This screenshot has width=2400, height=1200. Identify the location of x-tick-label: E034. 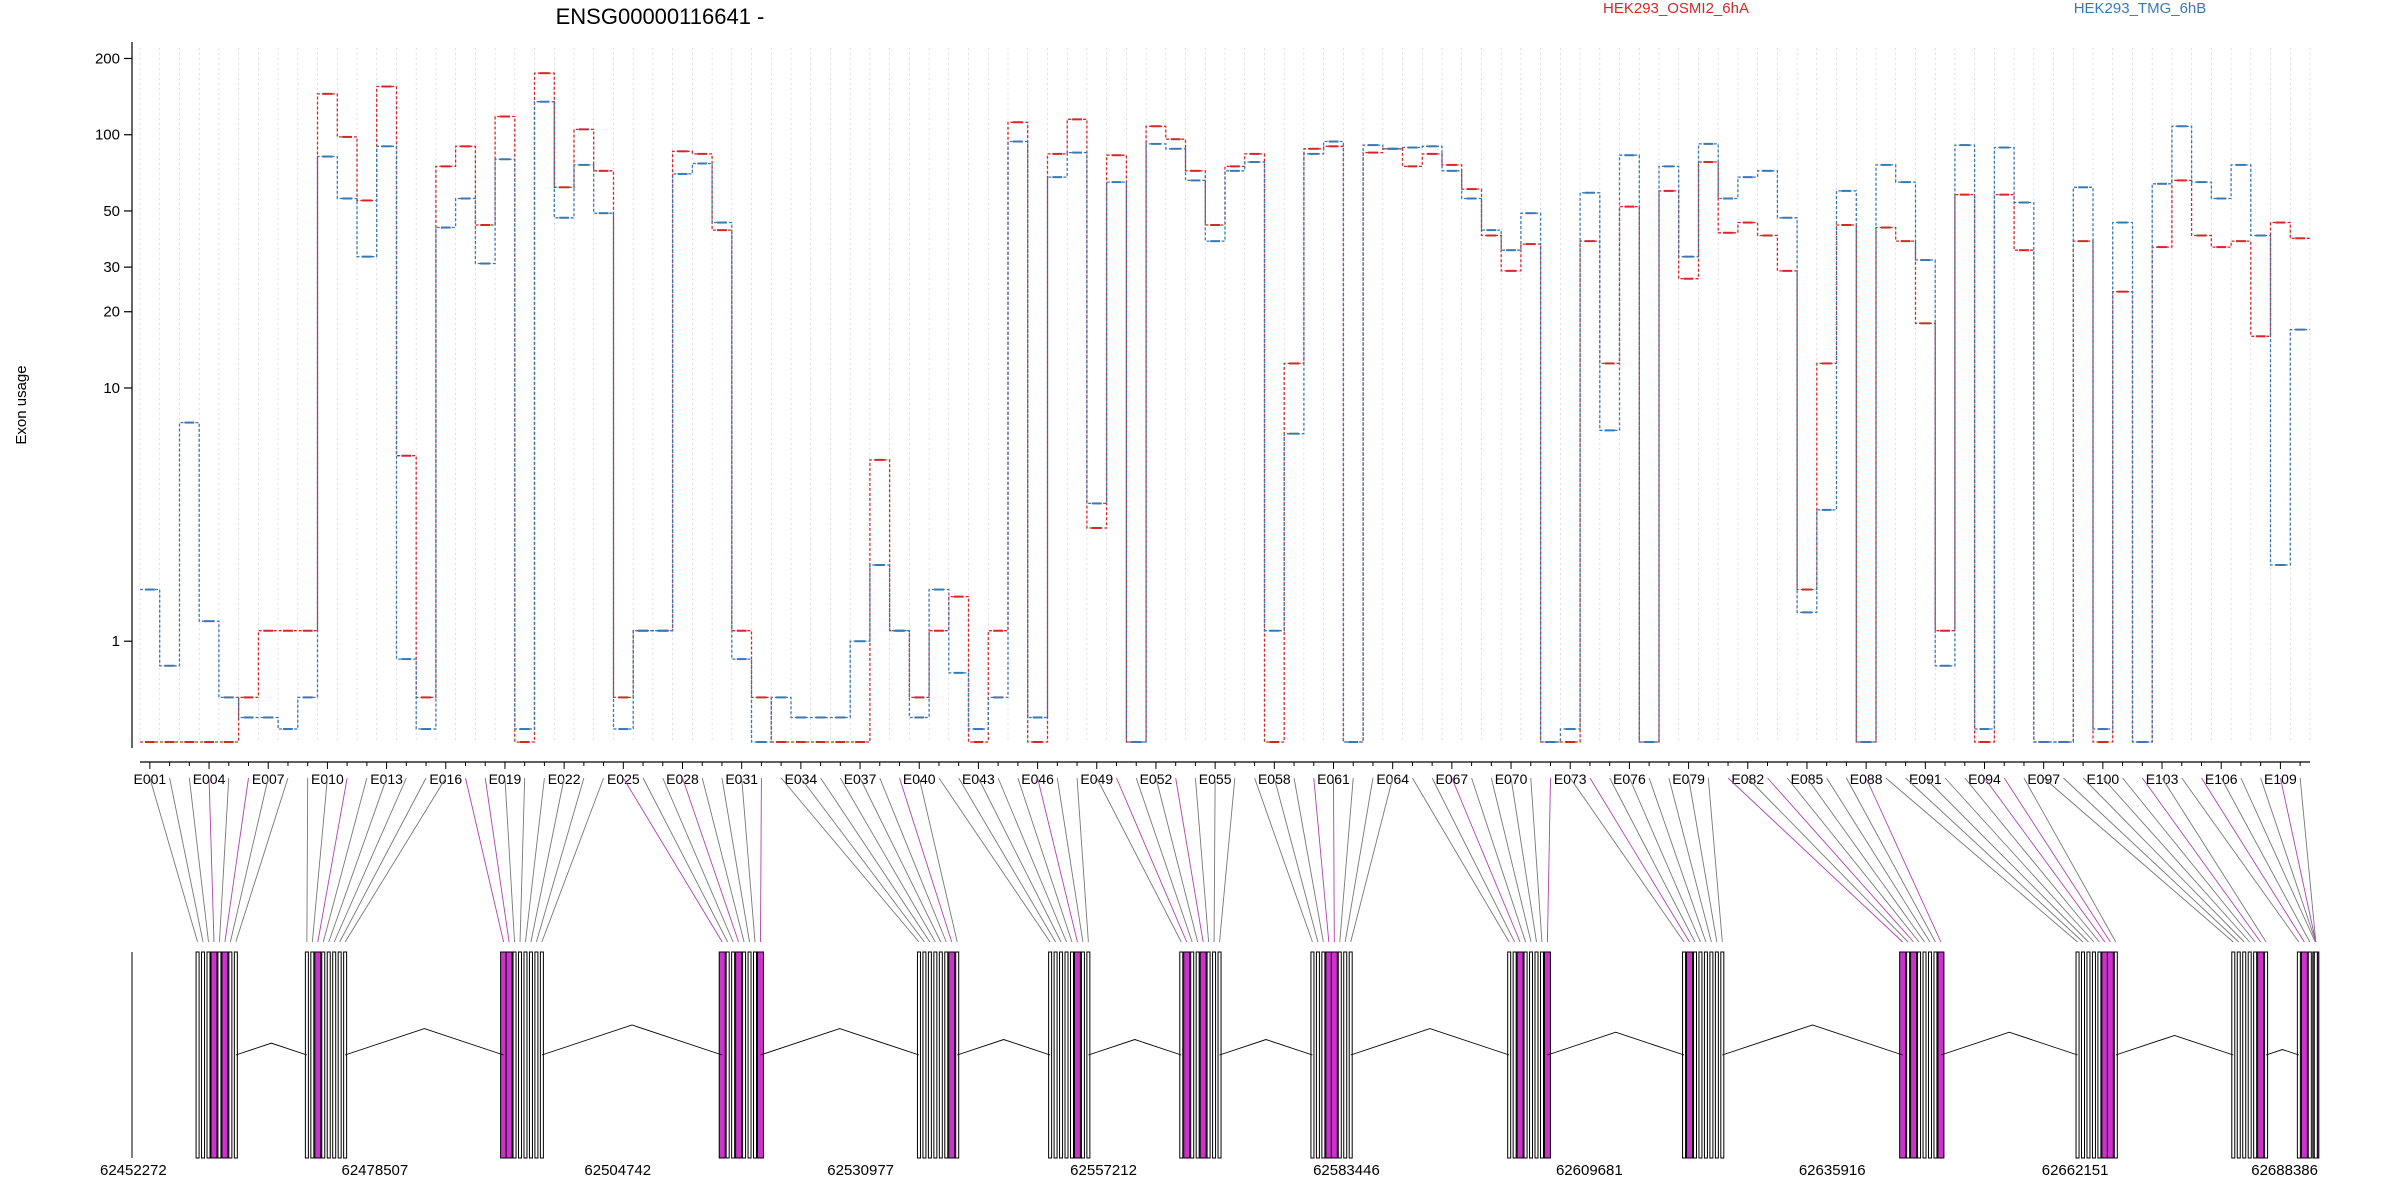
(801, 779).